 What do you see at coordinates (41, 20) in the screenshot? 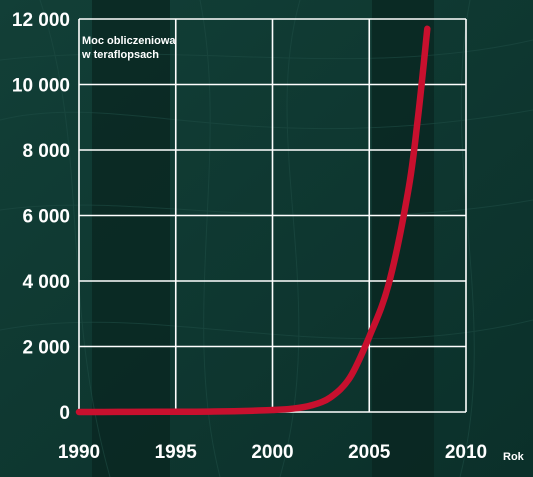
I see `y-tick-label: 12 000` at bounding box center [41, 20].